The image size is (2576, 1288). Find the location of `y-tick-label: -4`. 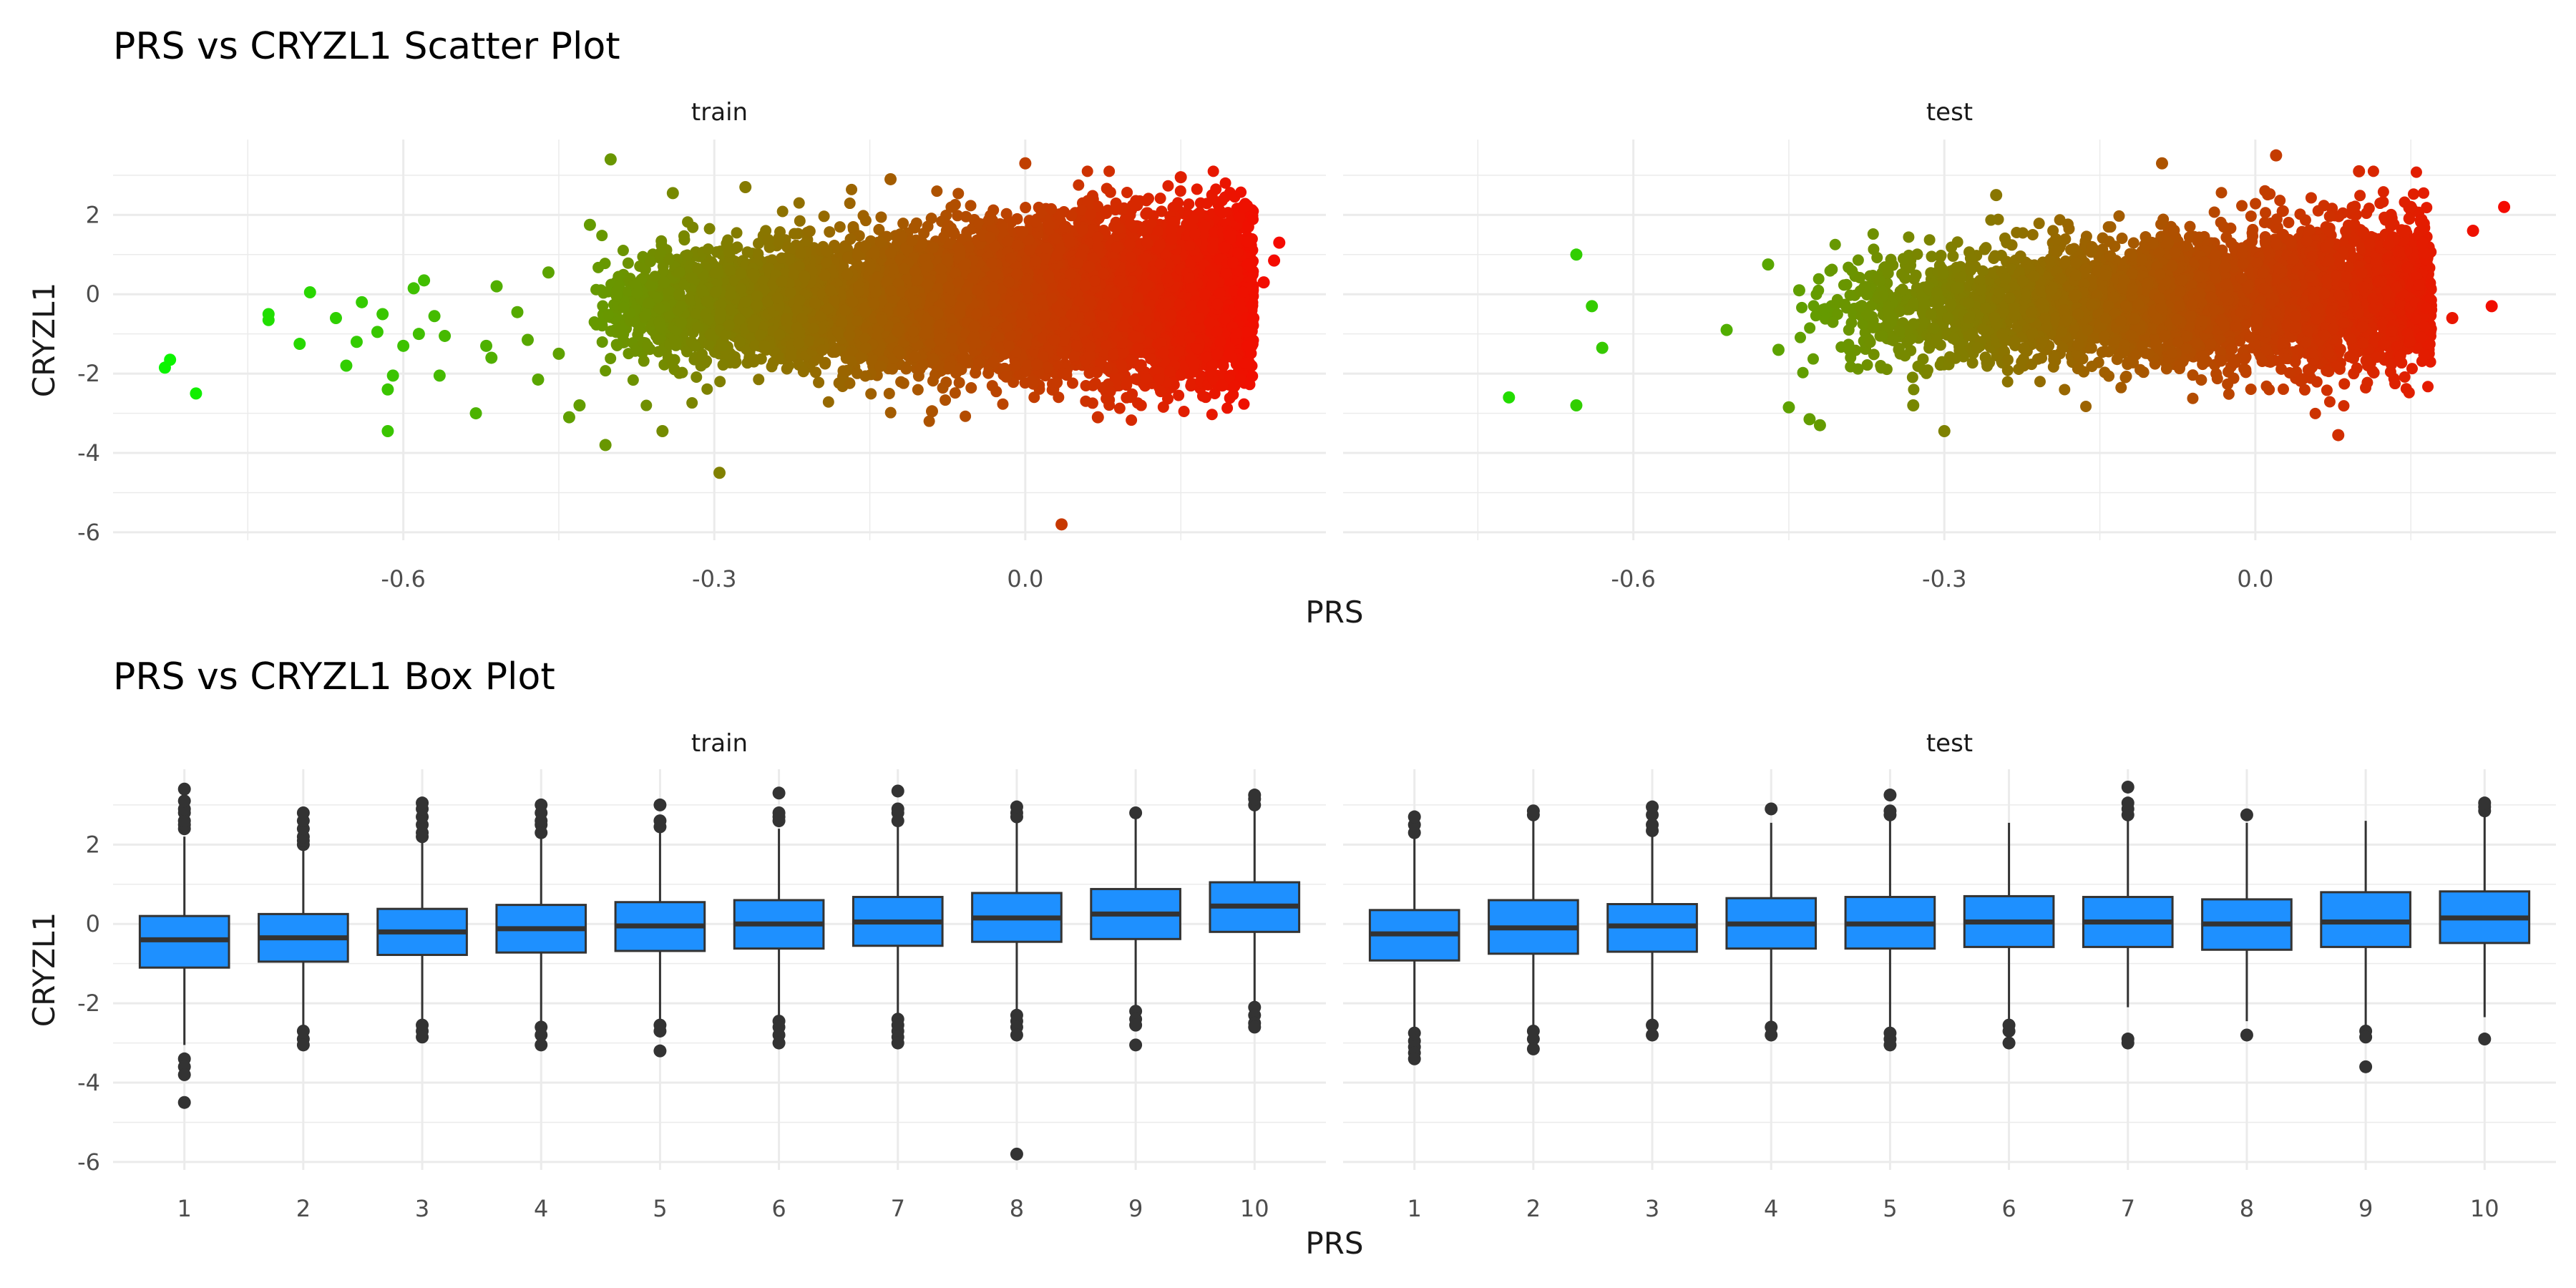

y-tick-label: -4 is located at coordinates (88, 453).